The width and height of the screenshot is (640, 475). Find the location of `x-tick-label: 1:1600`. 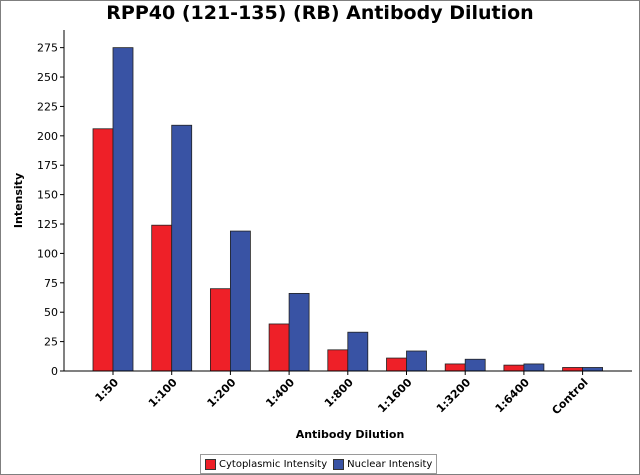

x-tick-label: 1:1600 is located at coordinates (395, 396).